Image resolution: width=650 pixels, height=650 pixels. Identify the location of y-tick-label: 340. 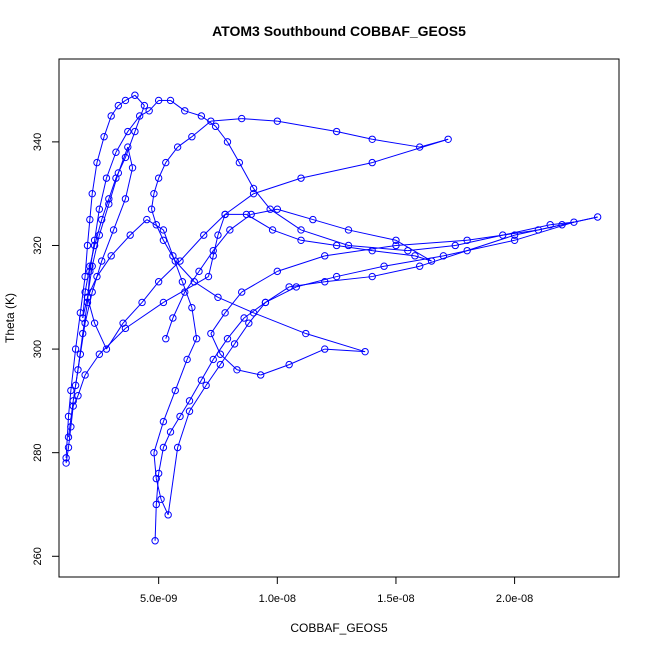
(38, 142).